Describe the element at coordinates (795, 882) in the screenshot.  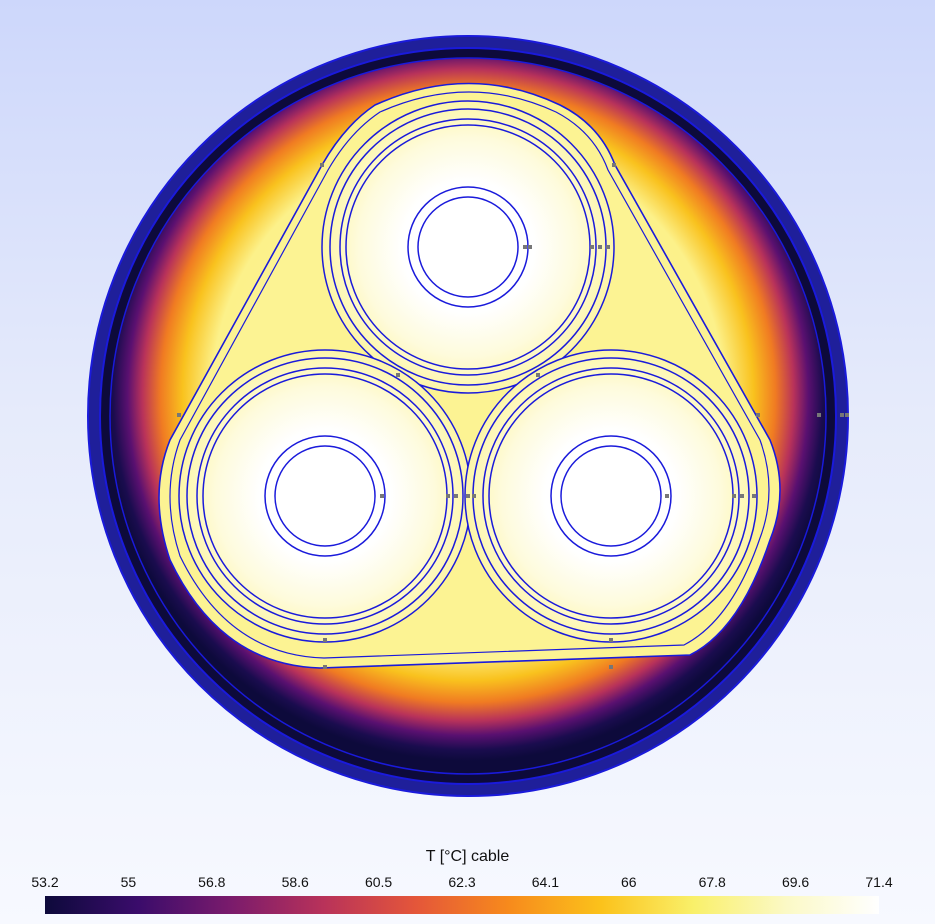
I see `legend-tick-label: 69.6` at that location.